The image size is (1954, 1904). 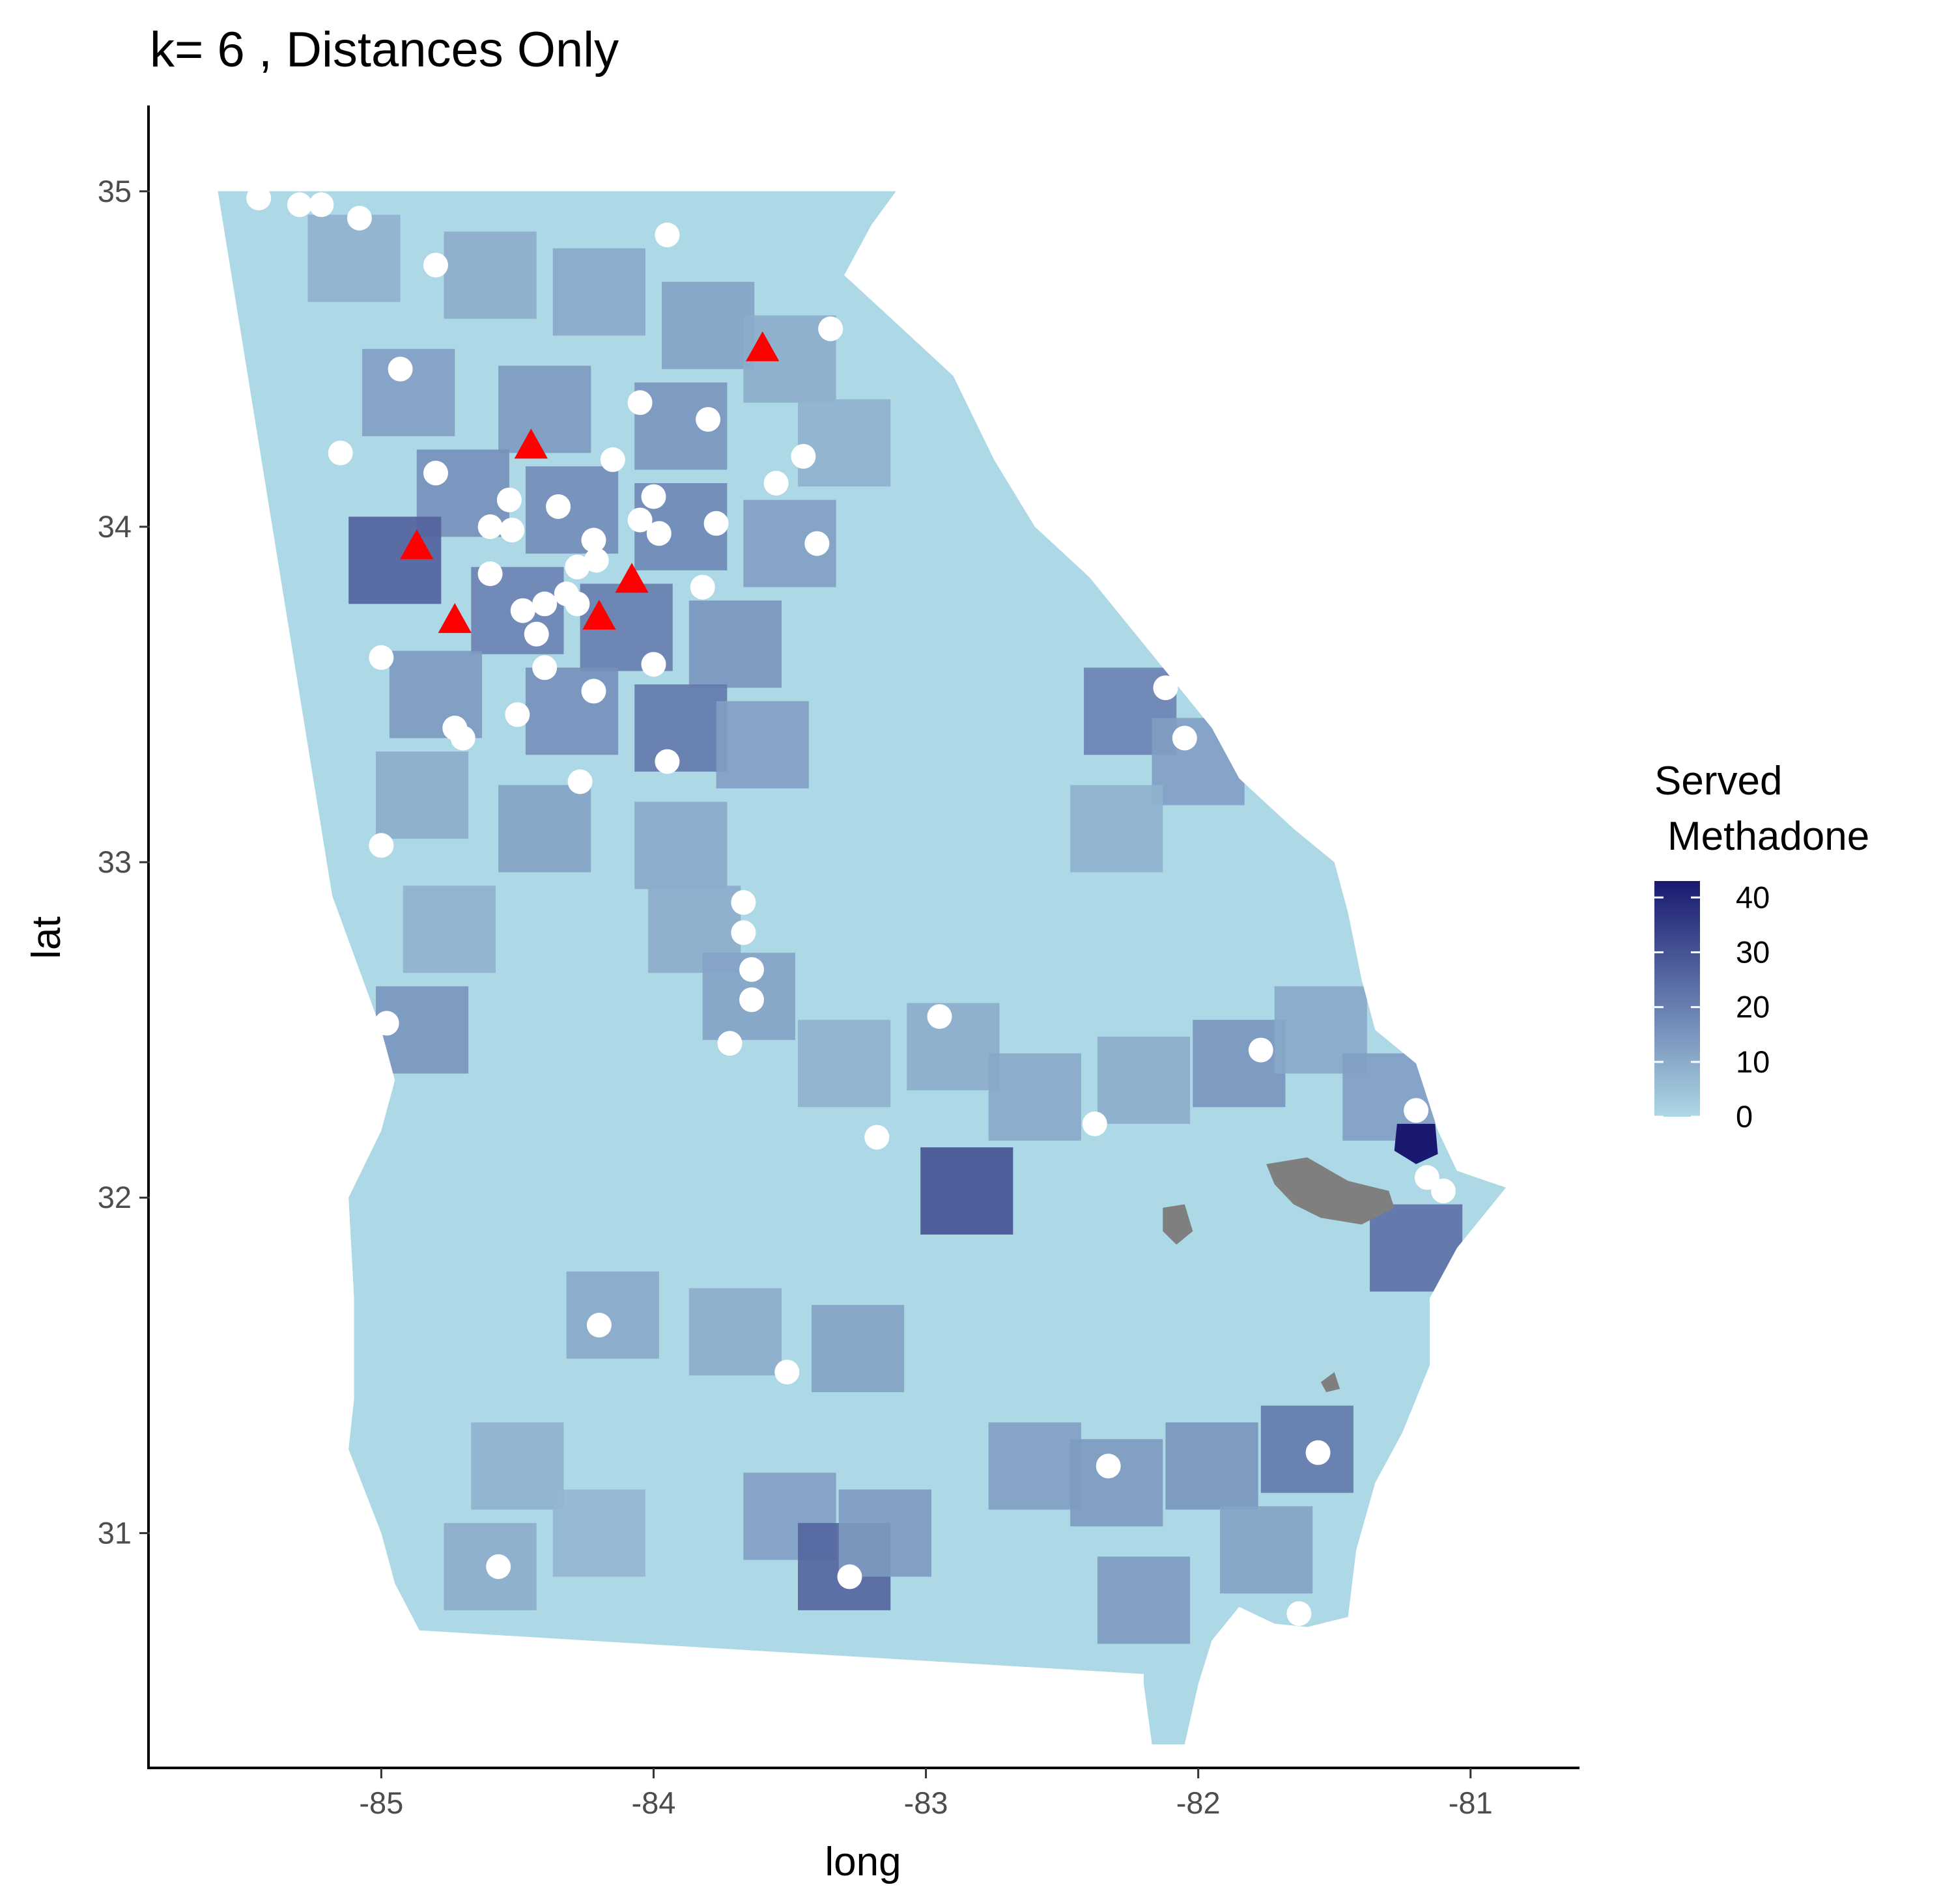 I want to click on x-axis-ticks: -85 -84 -83 -82 -81, so click(x=926, y=1794).